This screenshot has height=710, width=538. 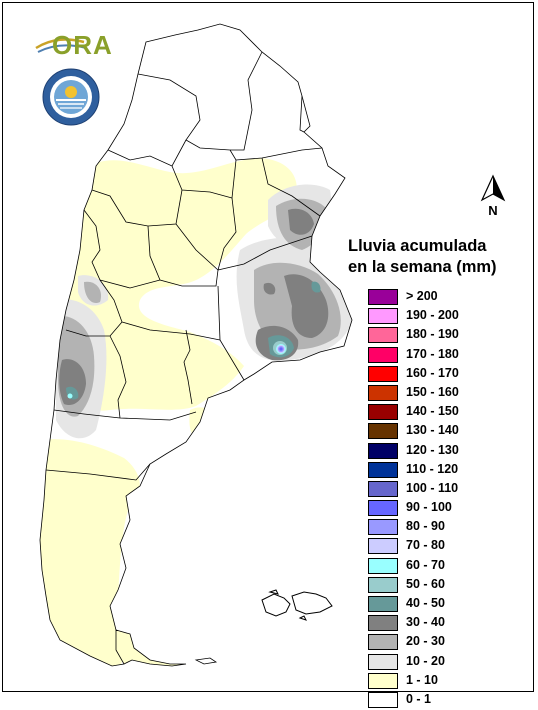 What do you see at coordinates (425, 641) in the screenshot?
I see `legend-label: 20 - 30` at bounding box center [425, 641].